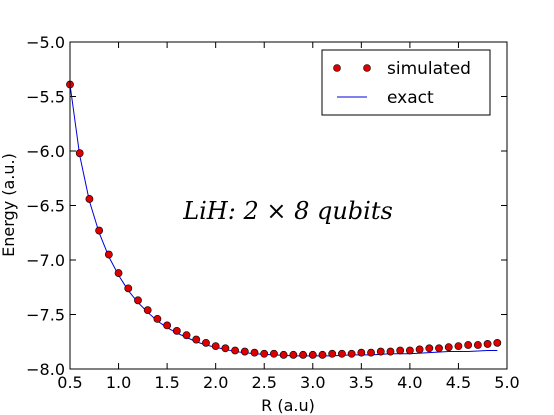  What do you see at coordinates (69, 382) in the screenshot?
I see `x-tick-label: 0.5` at bounding box center [69, 382].